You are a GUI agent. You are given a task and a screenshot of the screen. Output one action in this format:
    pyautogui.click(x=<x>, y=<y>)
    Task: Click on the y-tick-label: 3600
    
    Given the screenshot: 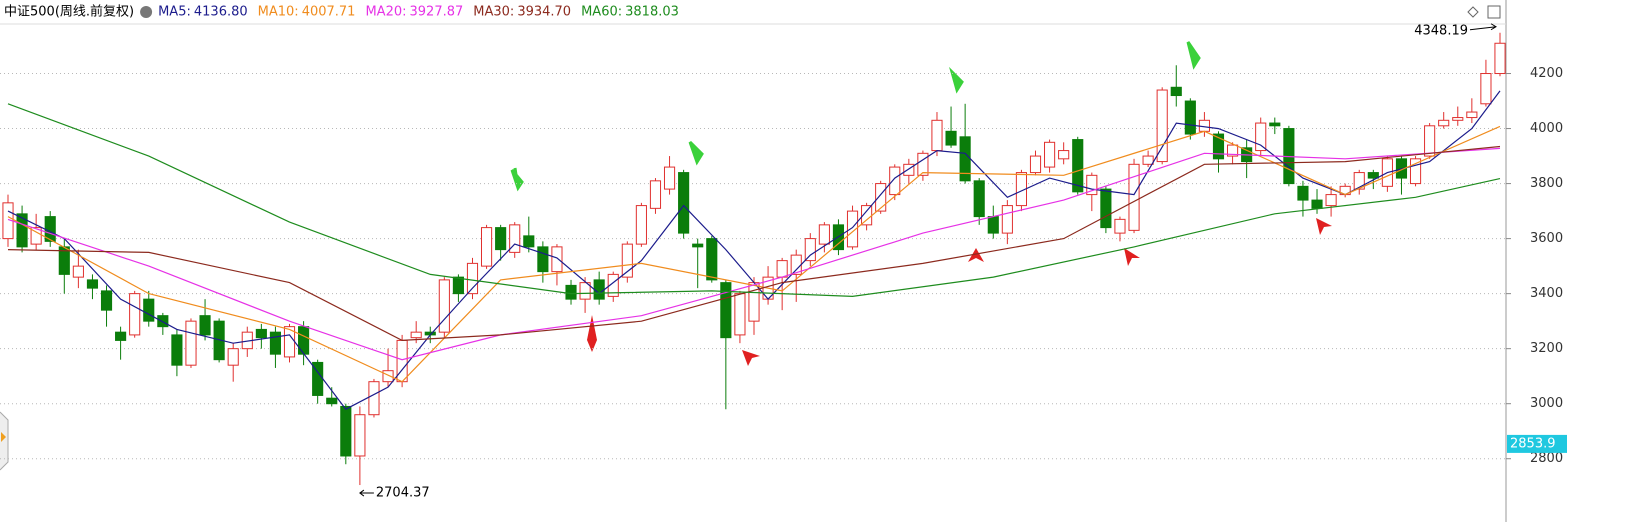 What is the action you would take?
    pyautogui.click(x=1546, y=238)
    